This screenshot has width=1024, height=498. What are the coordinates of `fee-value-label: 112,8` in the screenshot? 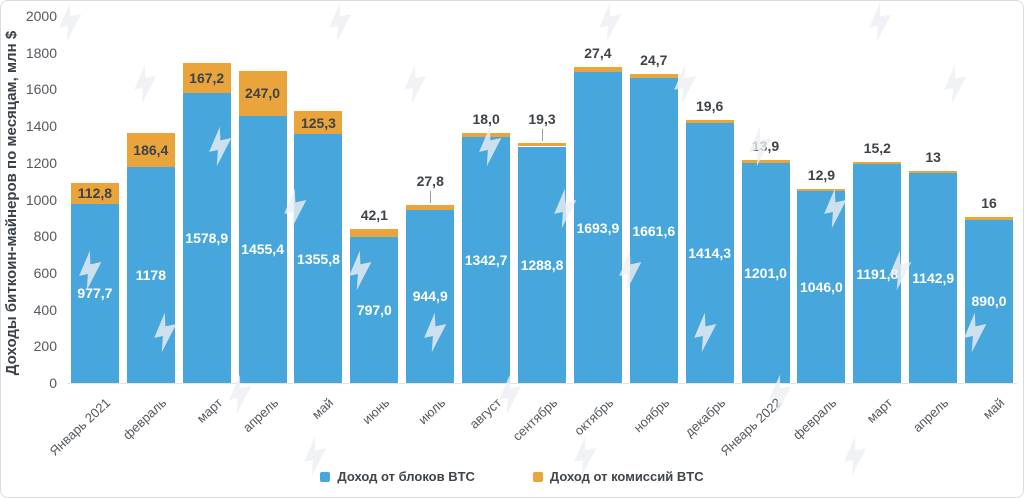 It's located at (95, 193).